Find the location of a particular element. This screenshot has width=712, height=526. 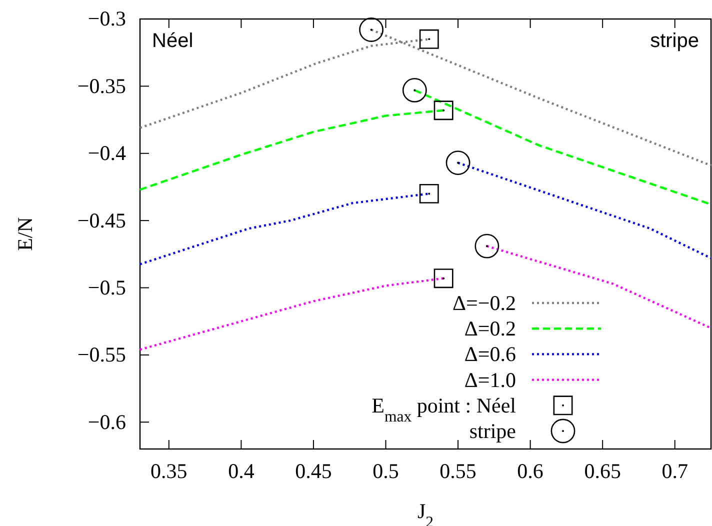

y-tick-label: −0.4 is located at coordinates (107, 153).